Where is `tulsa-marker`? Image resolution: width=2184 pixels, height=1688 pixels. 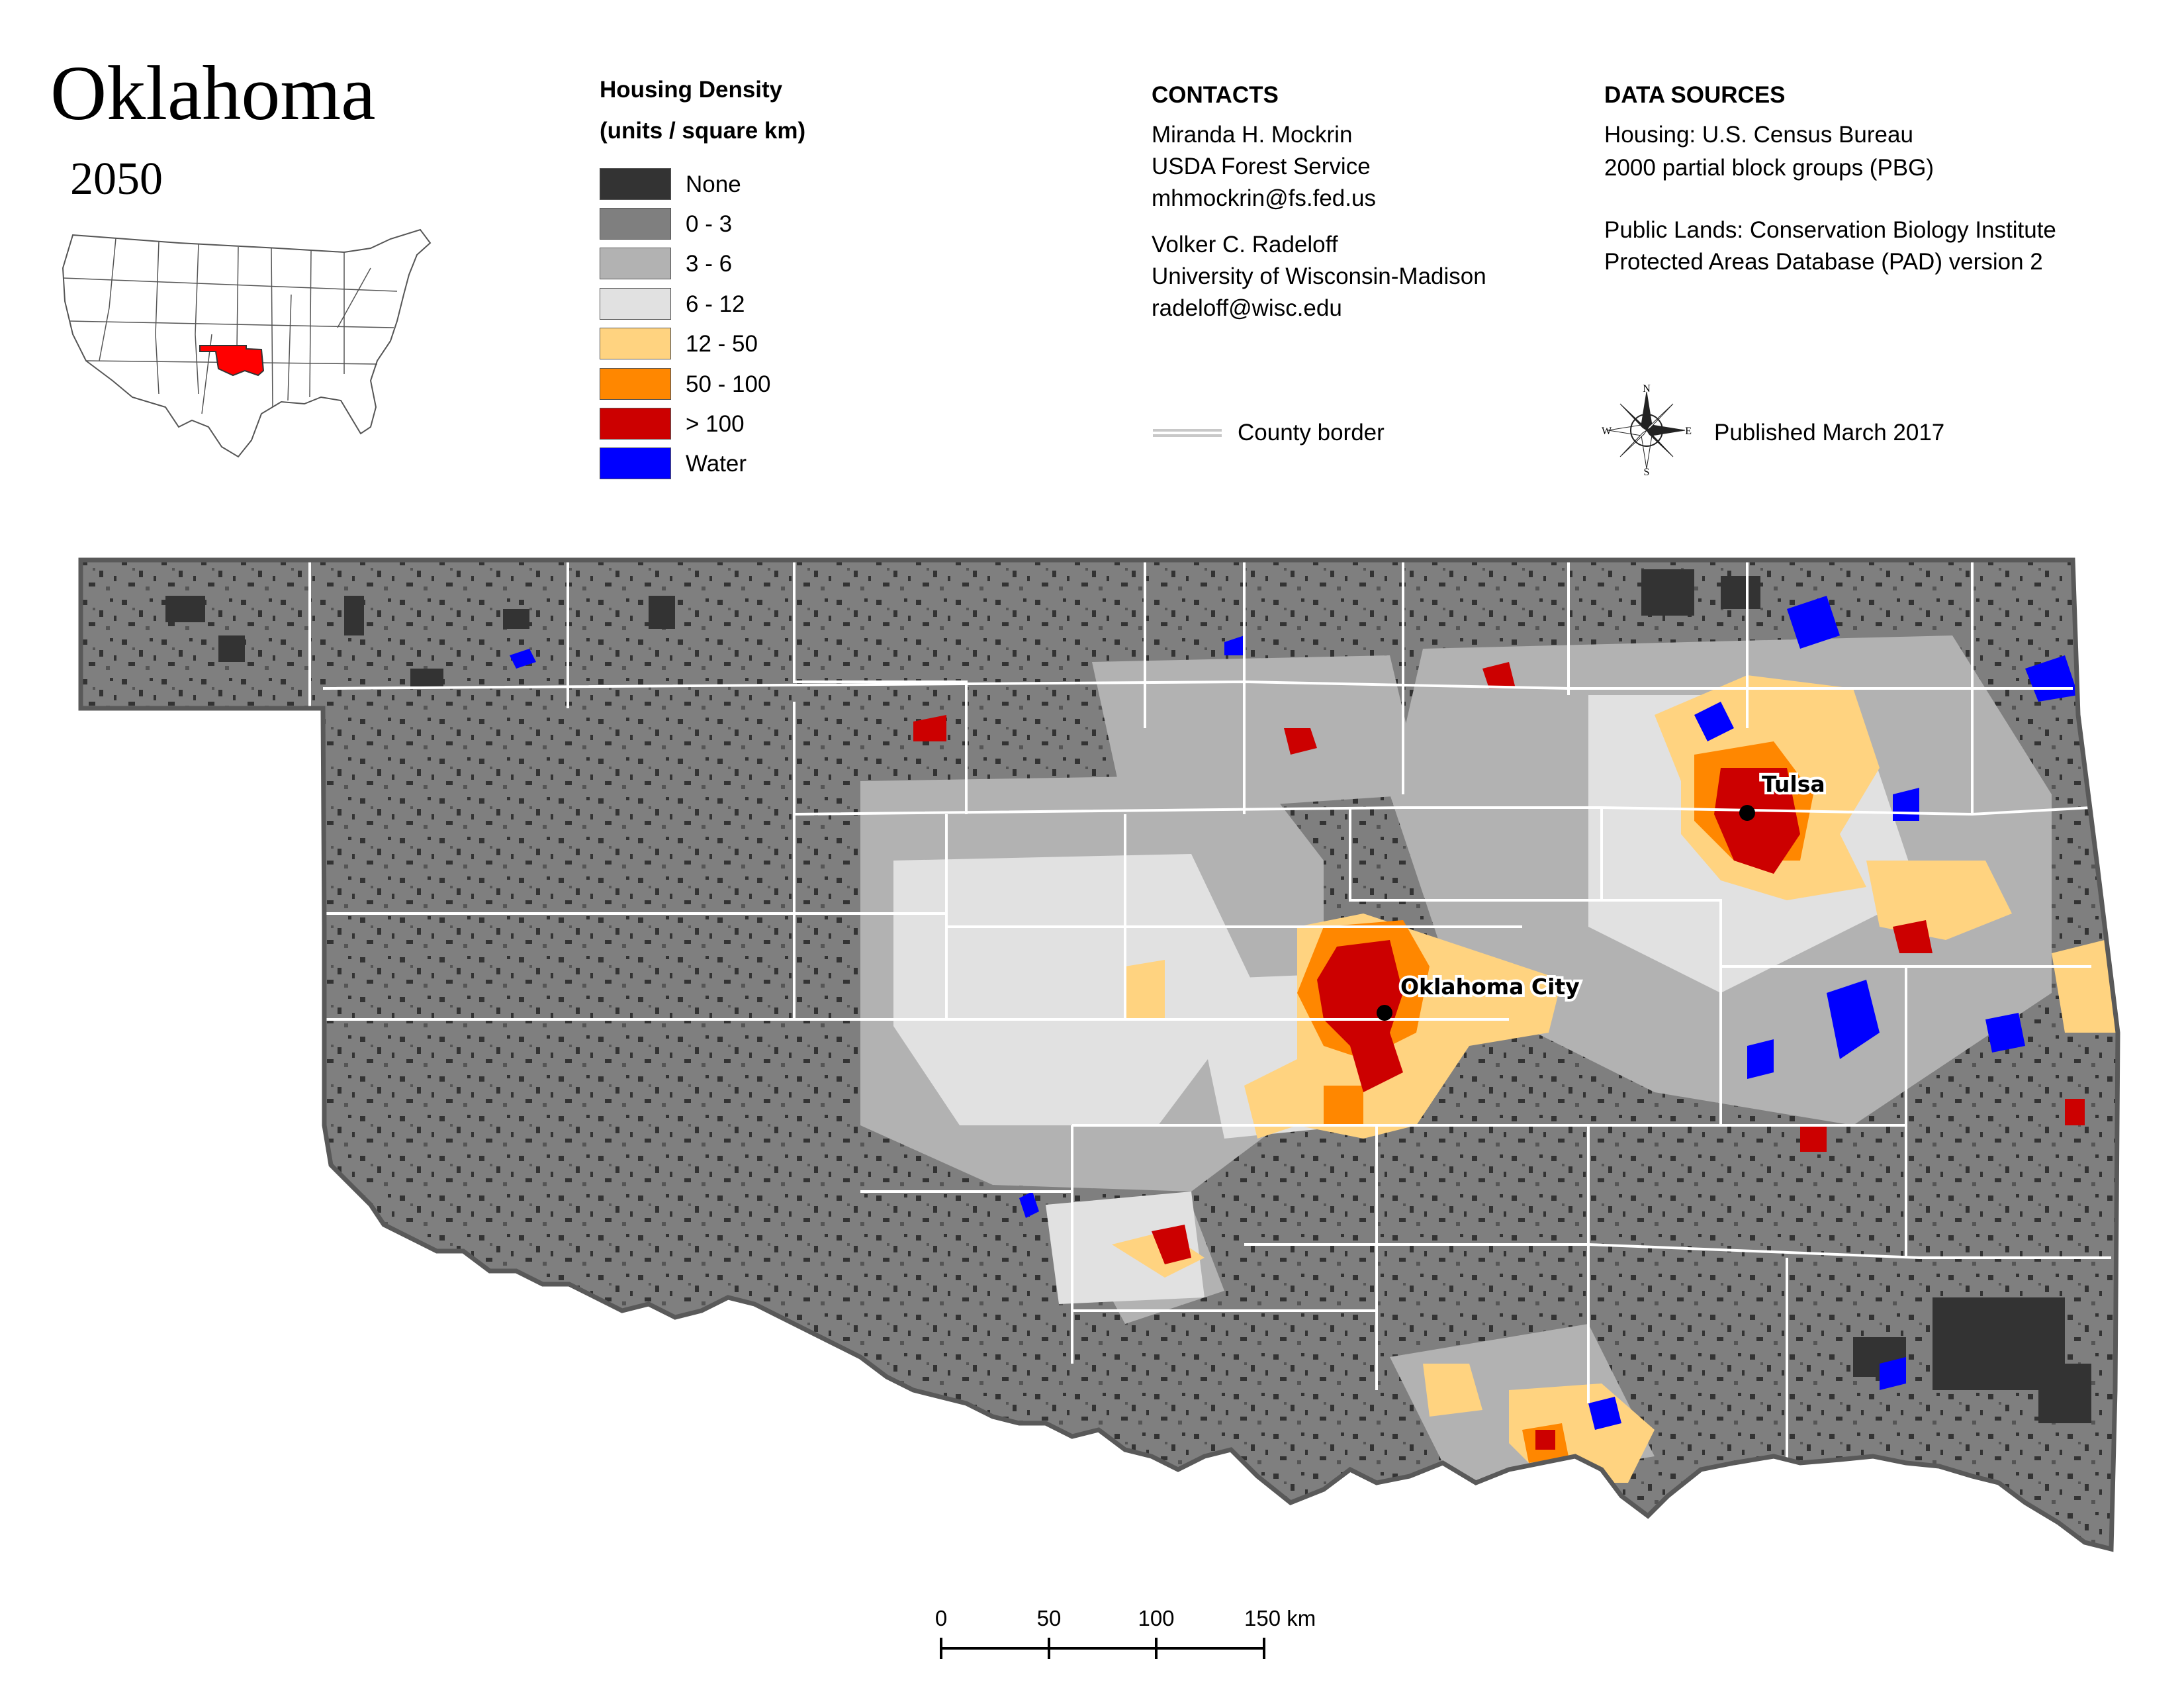 tulsa-marker is located at coordinates (1747, 813).